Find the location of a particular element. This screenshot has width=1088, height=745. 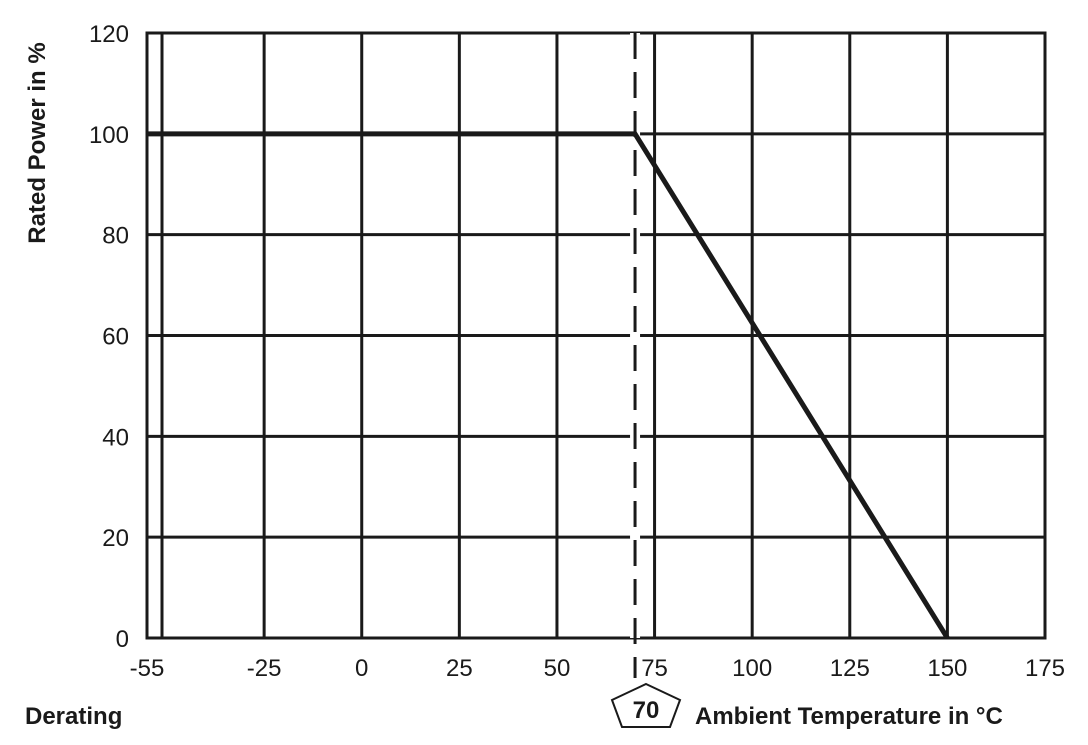

y-tick-label: 60 is located at coordinates (115, 337).